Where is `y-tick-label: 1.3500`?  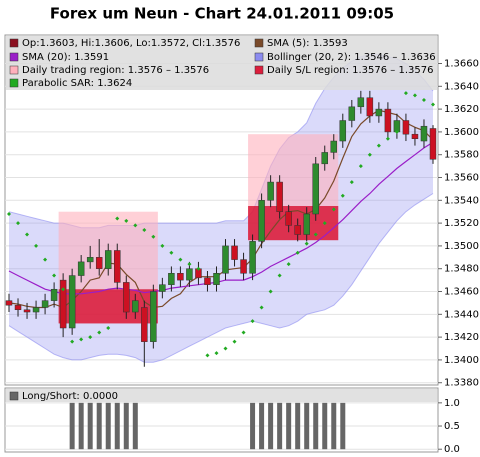
y-tick-label: 1.3500 is located at coordinates (461, 246).